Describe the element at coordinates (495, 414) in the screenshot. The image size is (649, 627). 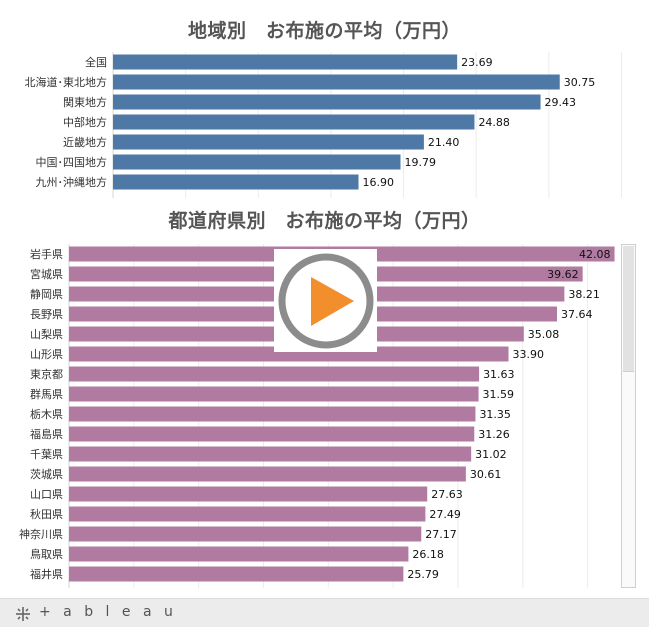
I see `value-label: 31.35` at that location.